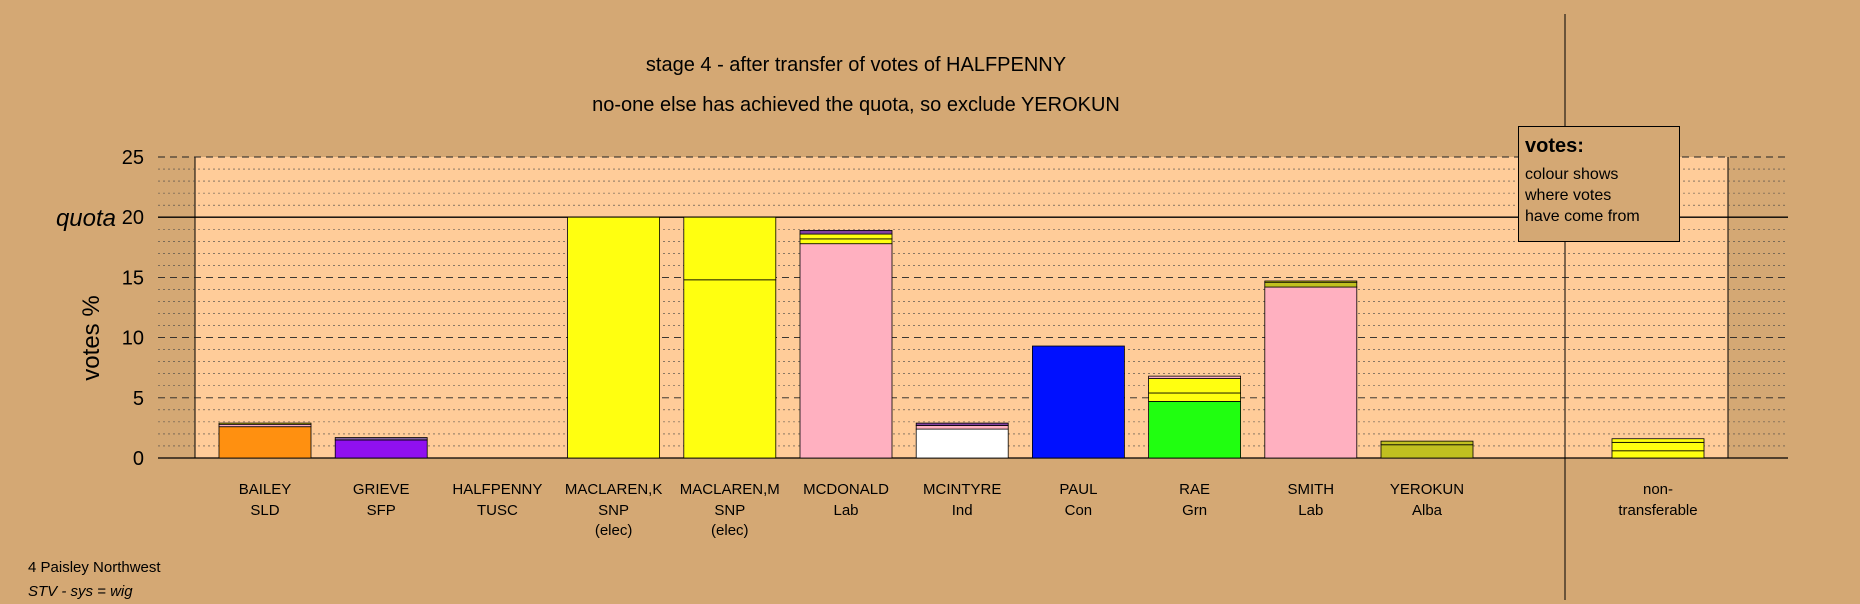 Image resolution: width=1860 pixels, height=604 pixels. I want to click on y-tick-label-4: 20, so click(133, 218).